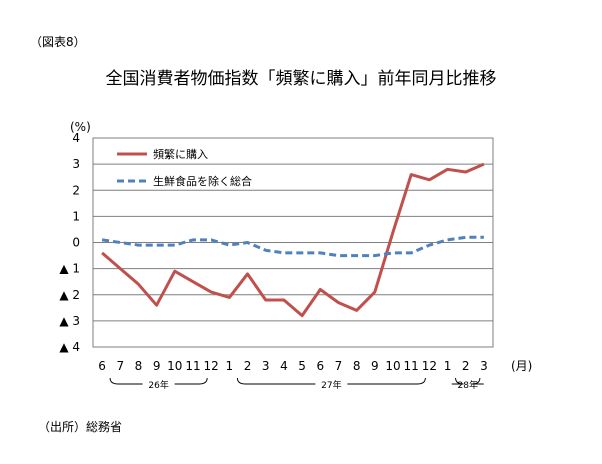 This screenshot has width=602, height=464. I want to click on year-group-label: 27年, so click(331, 385).